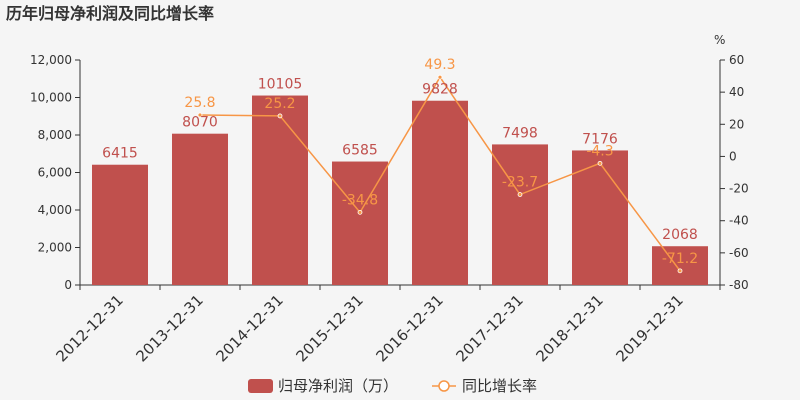 Image resolution: width=800 pixels, height=400 pixels. Describe the element at coordinates (51, 60) in the screenshot. I see `left-tick-label: 12,000` at that location.